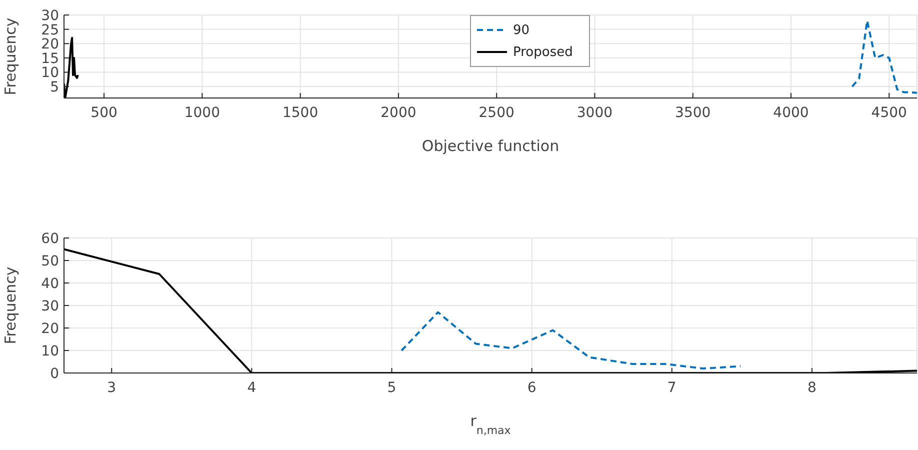 The image size is (918, 450). I want to click on y-tick-label: 60, so click(50, 238).